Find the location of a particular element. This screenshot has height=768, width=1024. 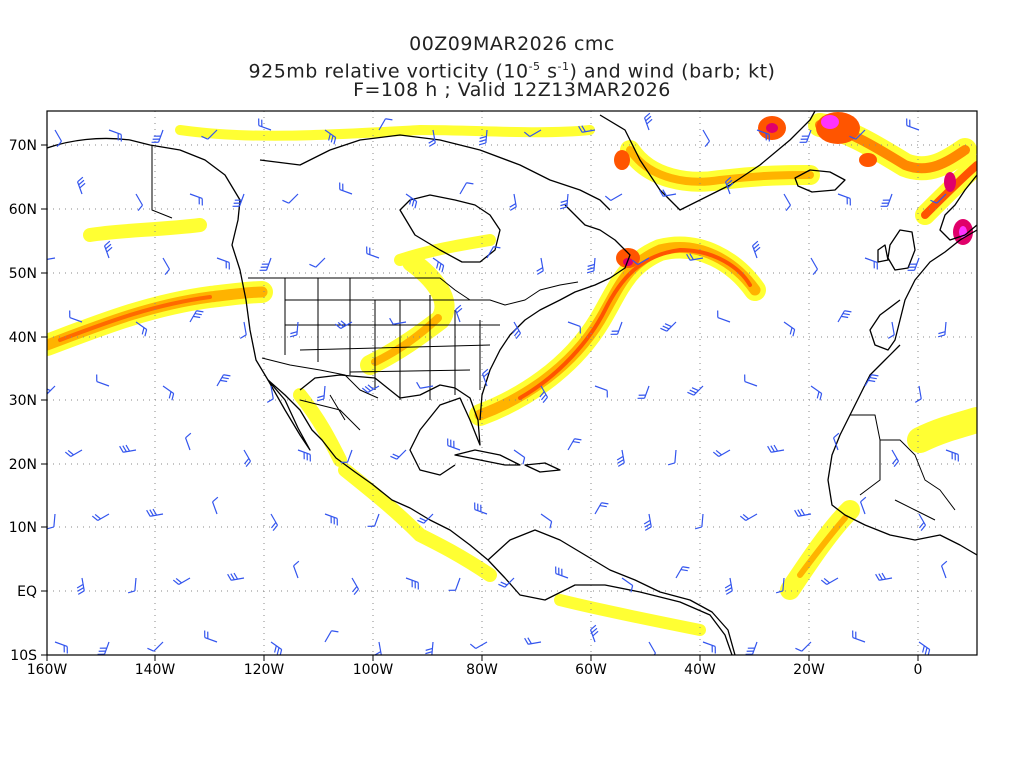

coast-south-america is located at coordinates (611, 592).